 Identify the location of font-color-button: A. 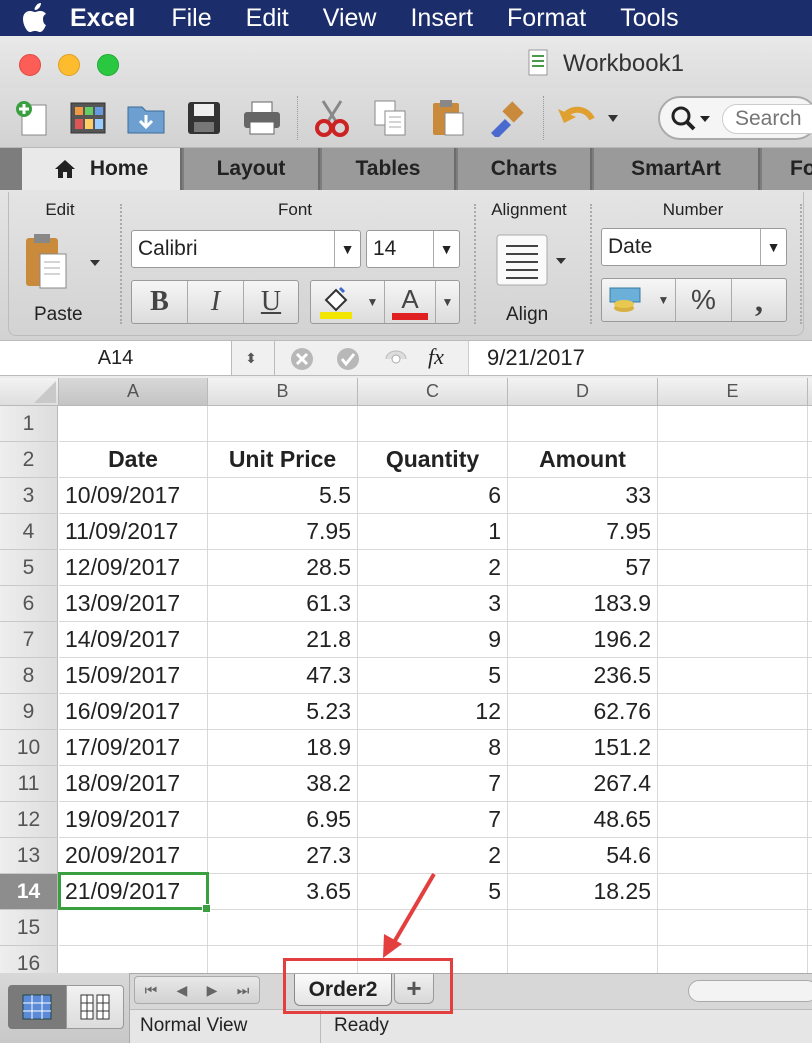
(410, 302).